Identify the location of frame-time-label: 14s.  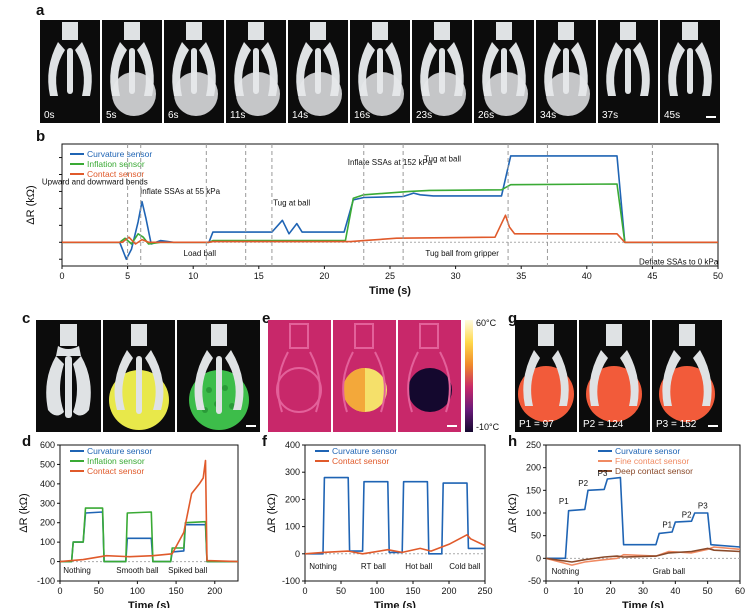
(300, 115).